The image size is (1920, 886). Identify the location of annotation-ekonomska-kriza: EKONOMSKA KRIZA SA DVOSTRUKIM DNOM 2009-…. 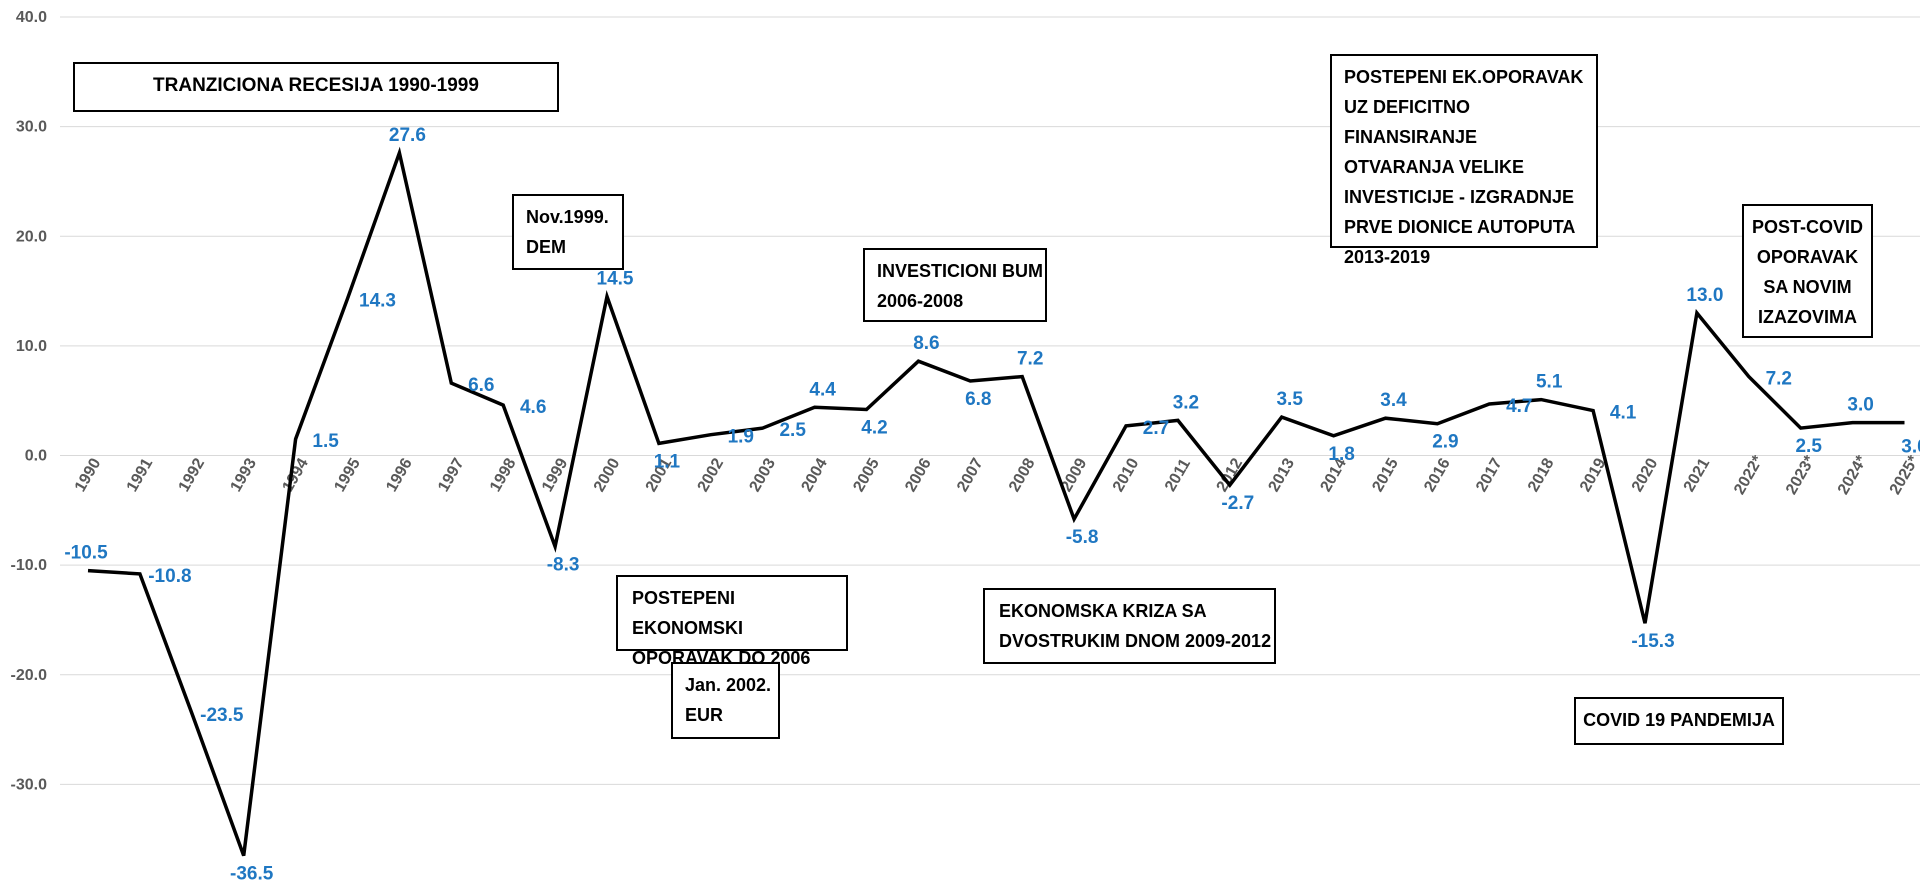
(1129, 626).